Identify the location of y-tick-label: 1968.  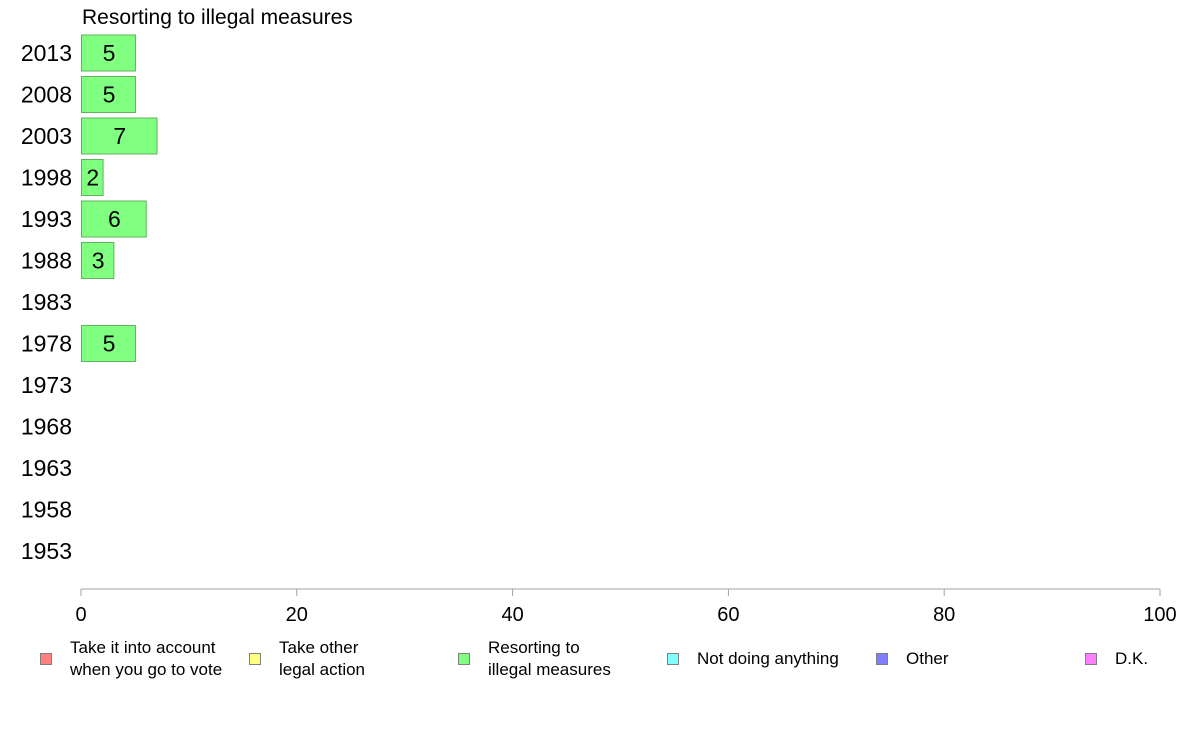
(46, 427).